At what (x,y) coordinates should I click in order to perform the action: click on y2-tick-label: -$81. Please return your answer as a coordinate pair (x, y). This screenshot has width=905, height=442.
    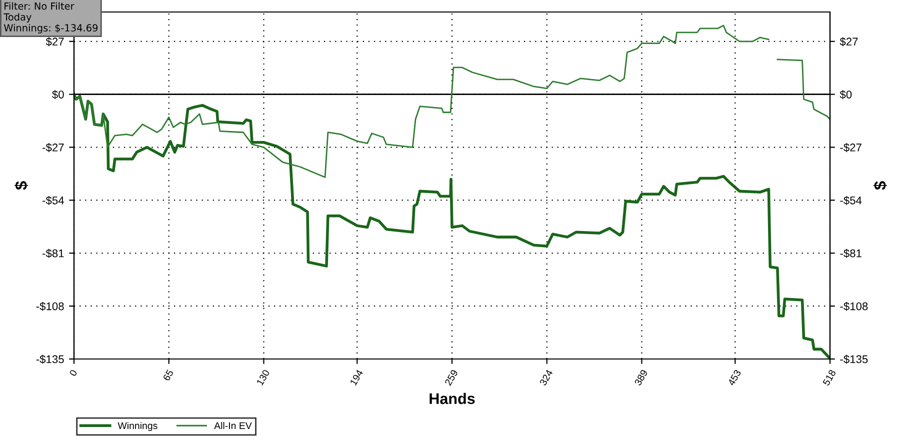
    Looking at the image, I should click on (851, 253).